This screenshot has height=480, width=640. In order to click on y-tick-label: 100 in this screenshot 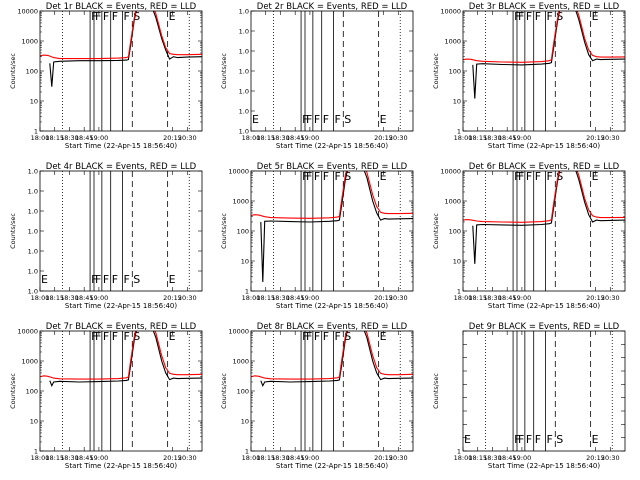, I will do `click(243, 392)`.